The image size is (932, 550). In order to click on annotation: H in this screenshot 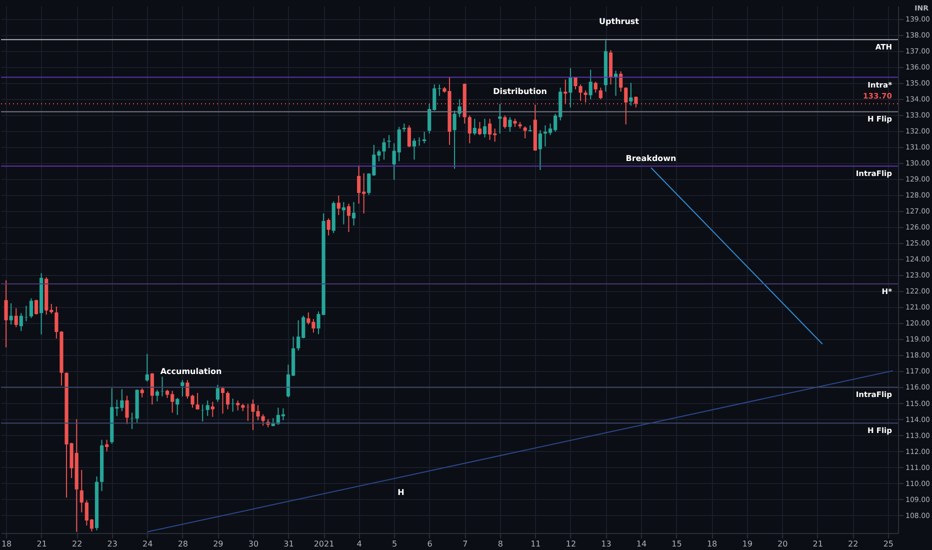, I will do `click(401, 492)`.